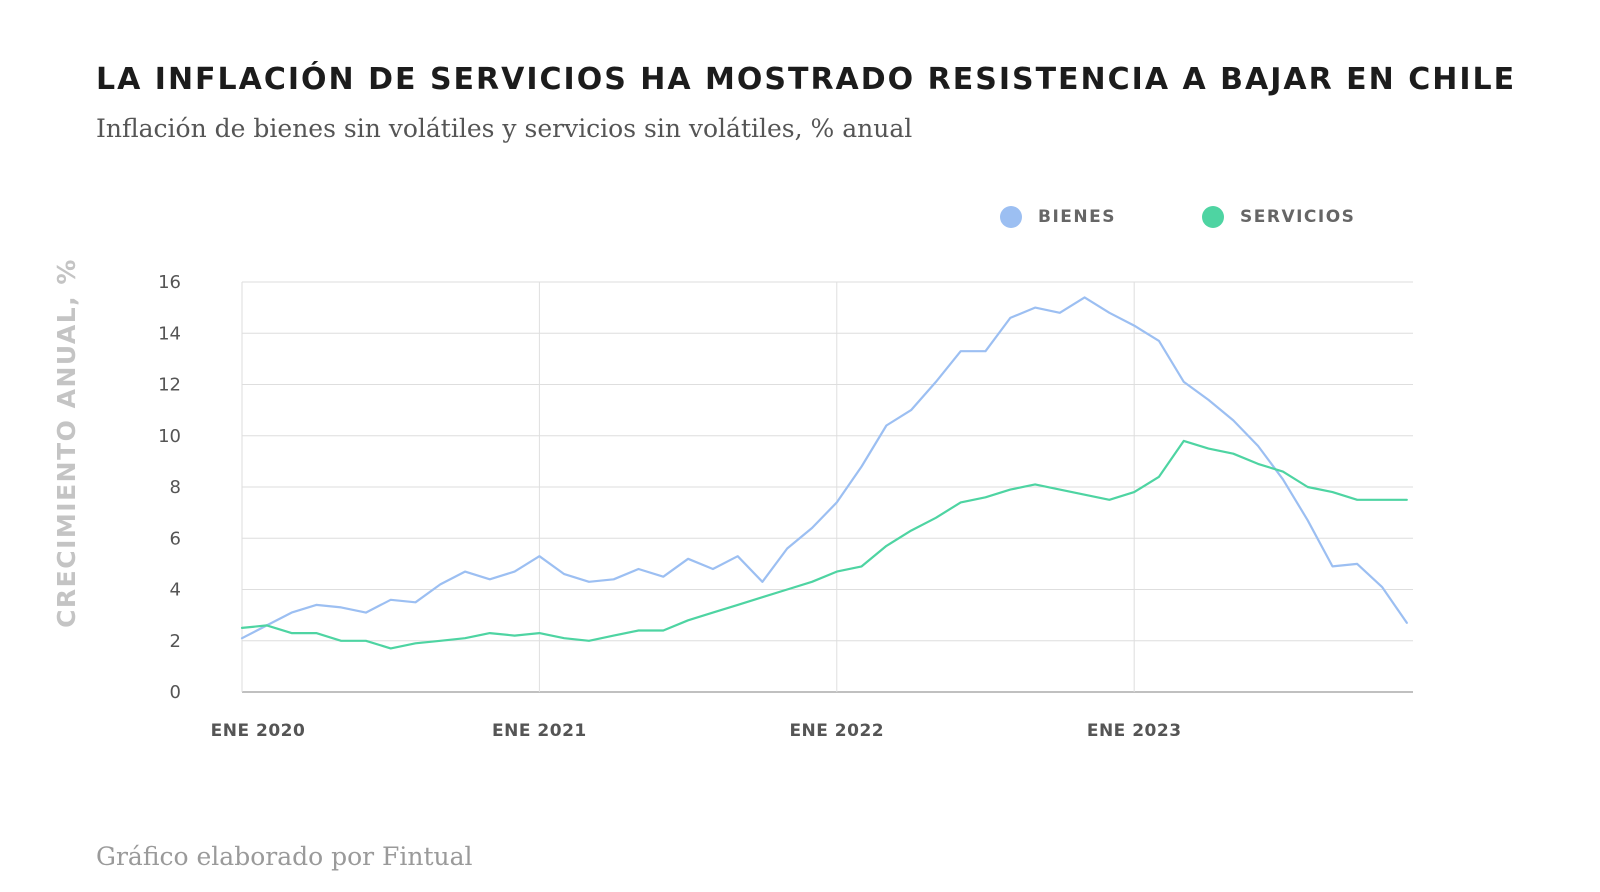 This screenshot has width=1600, height=892. I want to click on legend-swatch-bienes, so click(1011, 217).